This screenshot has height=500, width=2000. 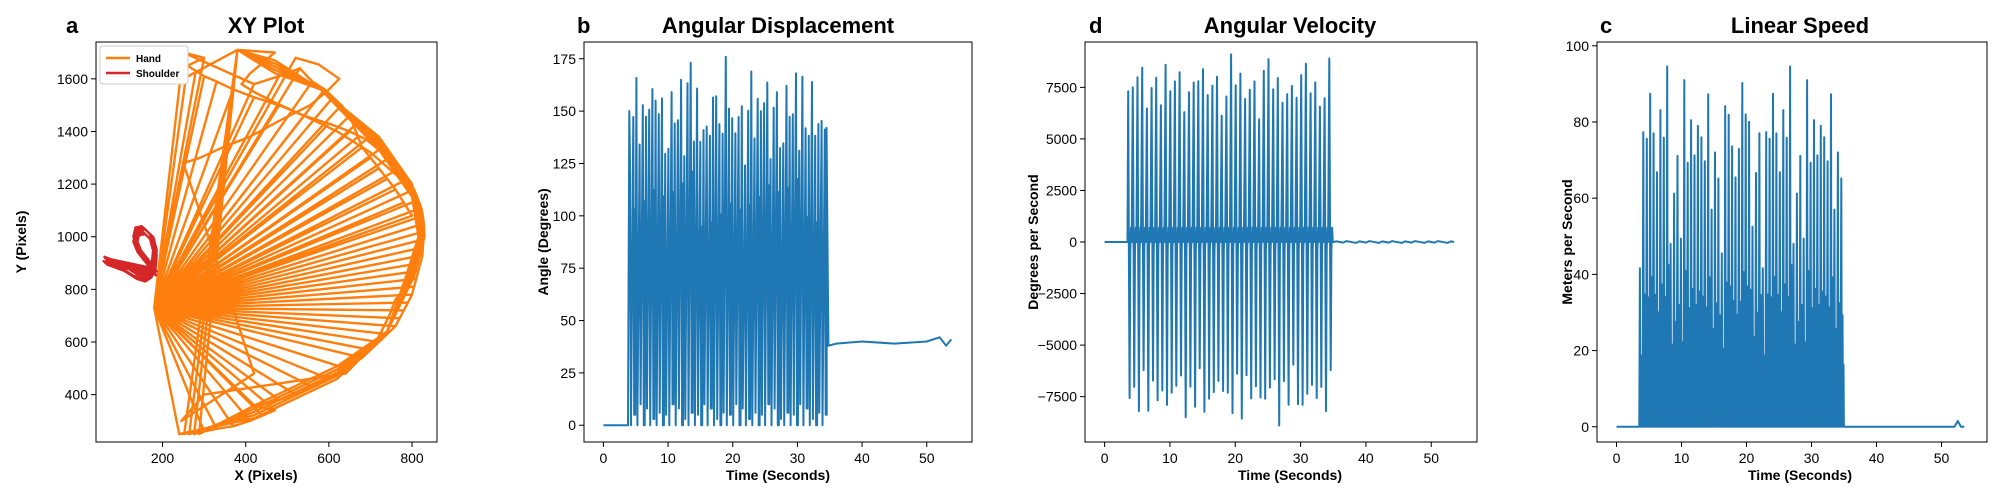 I want to click on xlabel-linear-speed: Time (Seconds), so click(x=1800, y=475).